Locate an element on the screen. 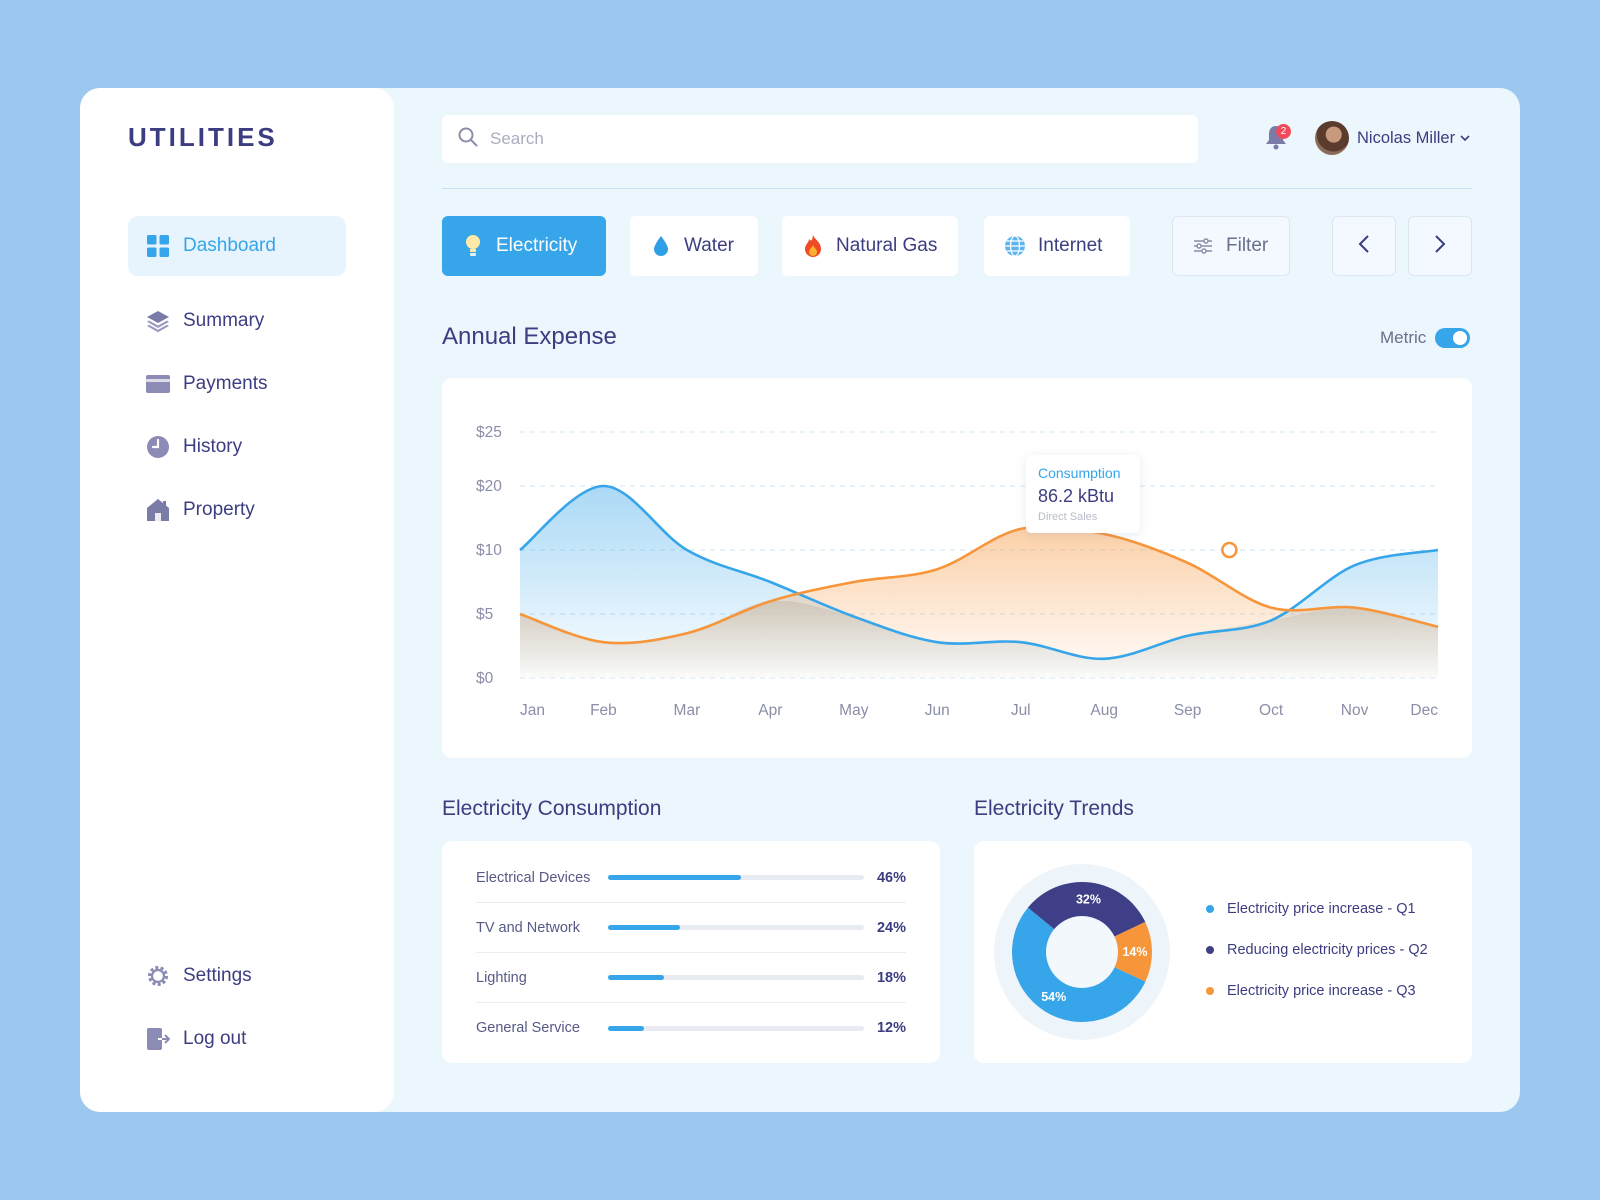 This screenshot has width=1600, height=1200. tab-label: Water is located at coordinates (709, 245).